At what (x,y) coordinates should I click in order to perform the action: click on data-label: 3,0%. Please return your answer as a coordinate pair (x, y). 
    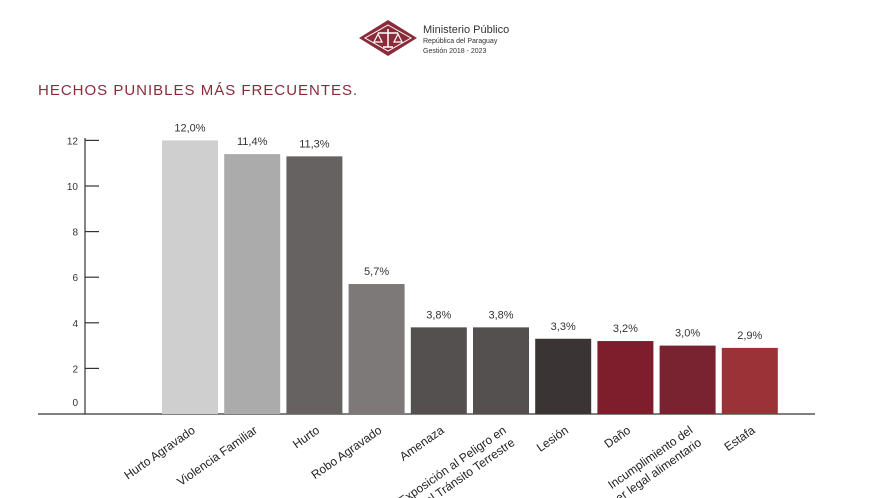
    Looking at the image, I should click on (687, 334).